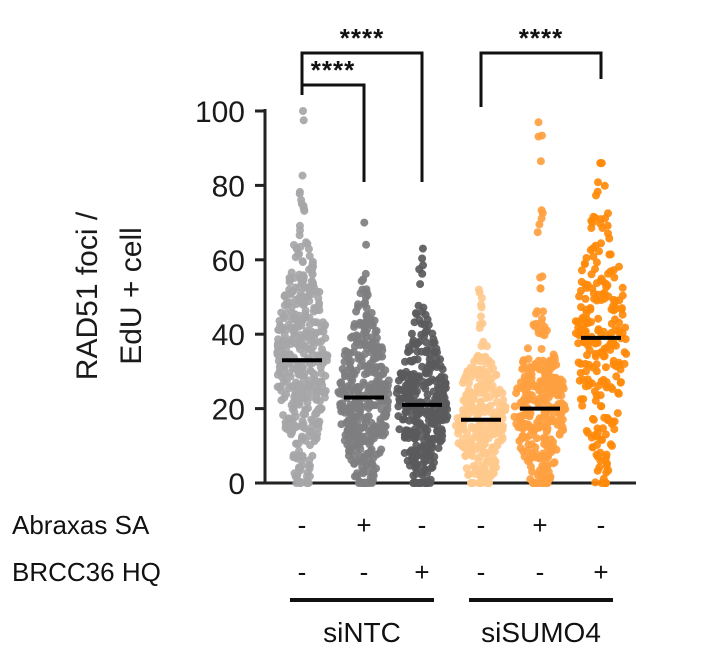 The width and height of the screenshot is (703, 669). Describe the element at coordinates (451, 378) in the screenshot. I see `median-lines` at that location.